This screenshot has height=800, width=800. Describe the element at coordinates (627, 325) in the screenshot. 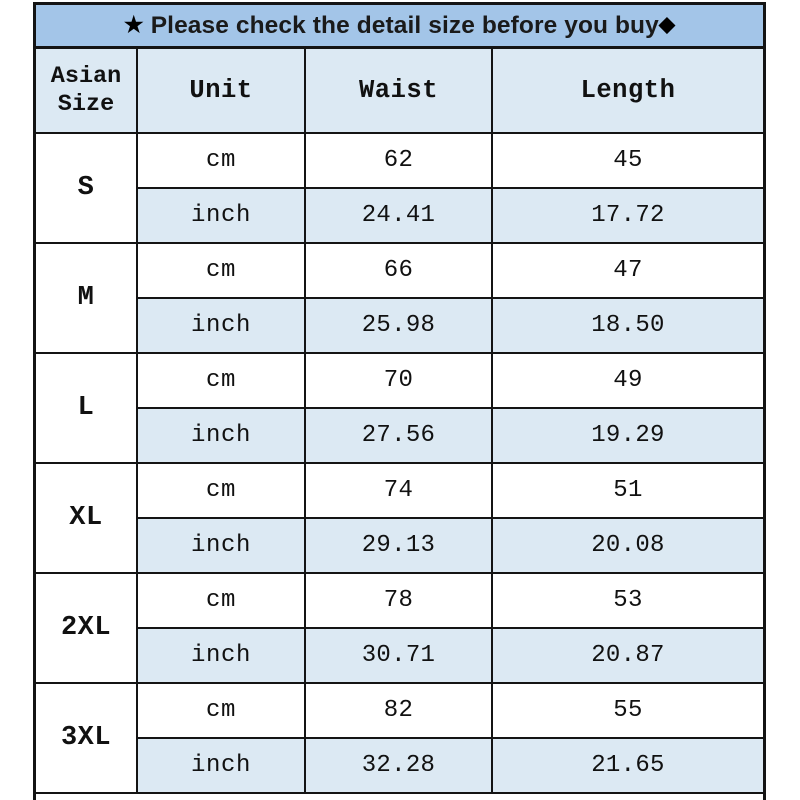

I see `length-inch-value: 18.50` at that location.